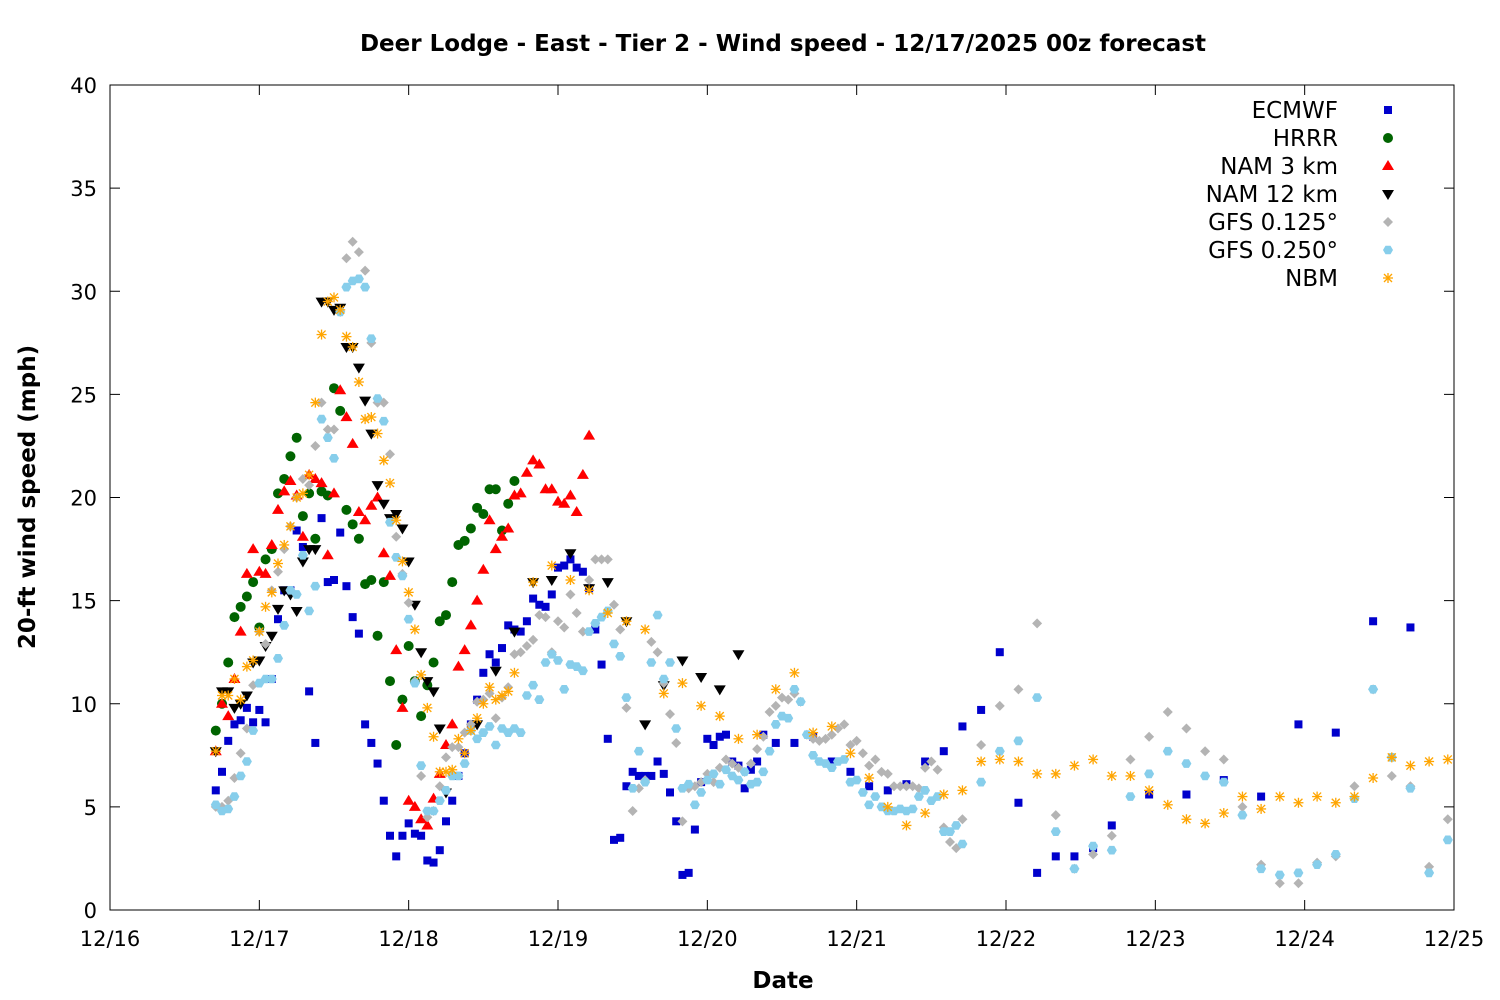 This screenshot has width=1500, height=1000. Describe the element at coordinates (1388, 222) in the screenshot. I see `legend-marker-icon` at that location.